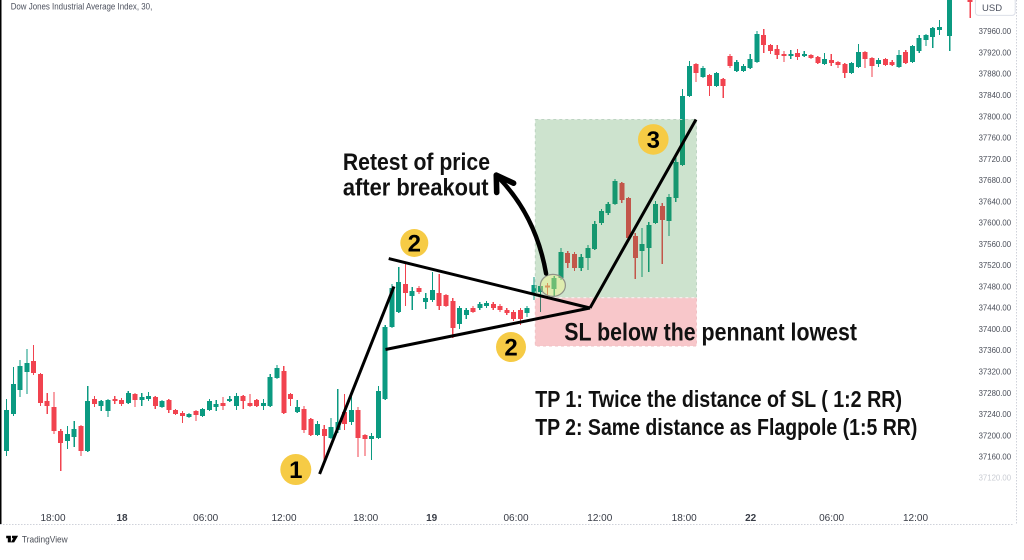  I want to click on svg-text: Retest of price, so click(416, 162).